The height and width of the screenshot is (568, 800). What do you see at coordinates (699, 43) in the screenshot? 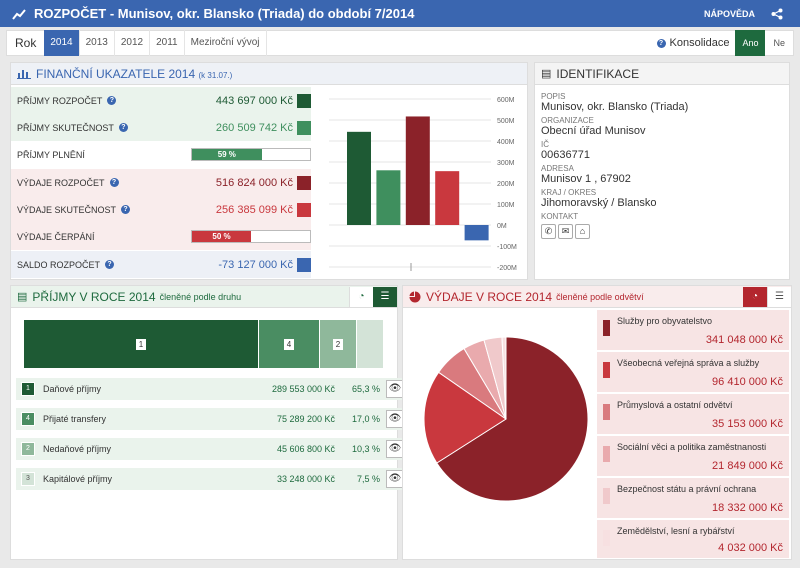
I see `consolidation-label: Konsolidace` at bounding box center [699, 43].